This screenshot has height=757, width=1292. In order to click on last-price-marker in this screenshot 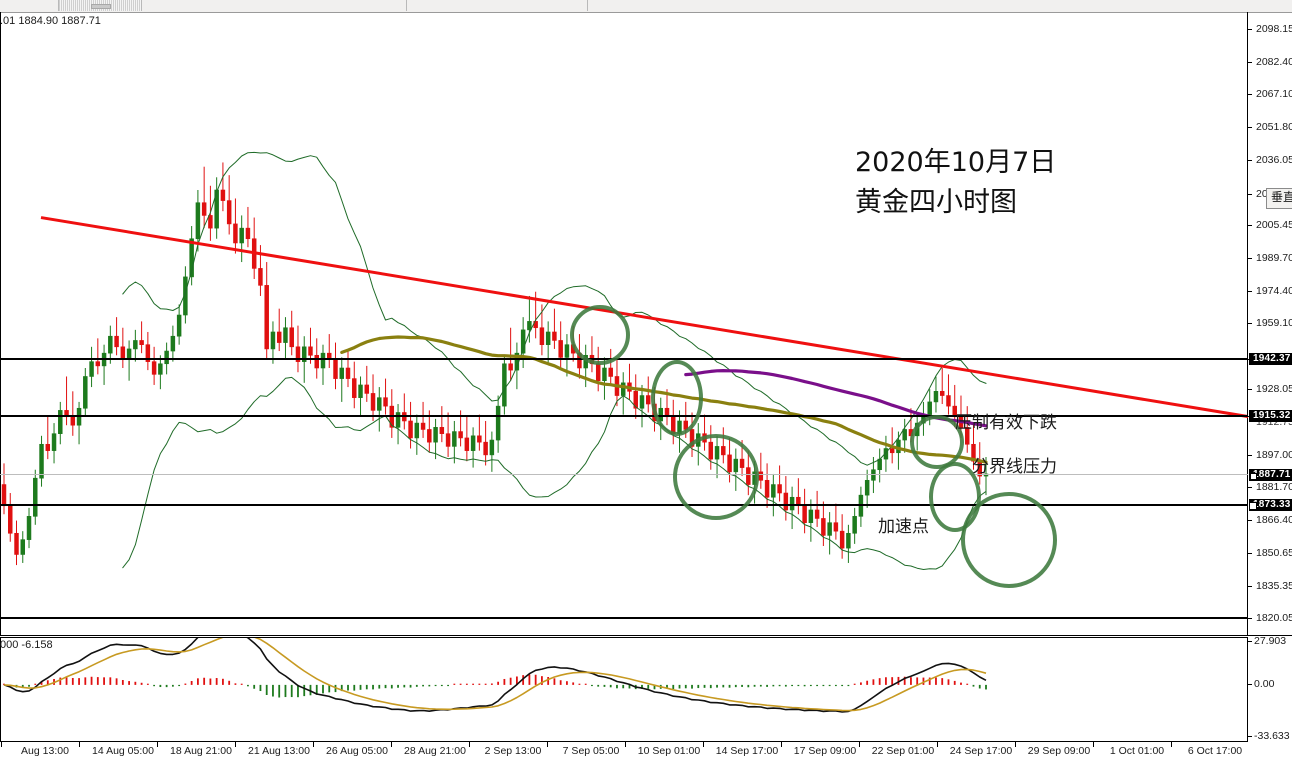, I will do `click(1253, 476)`.